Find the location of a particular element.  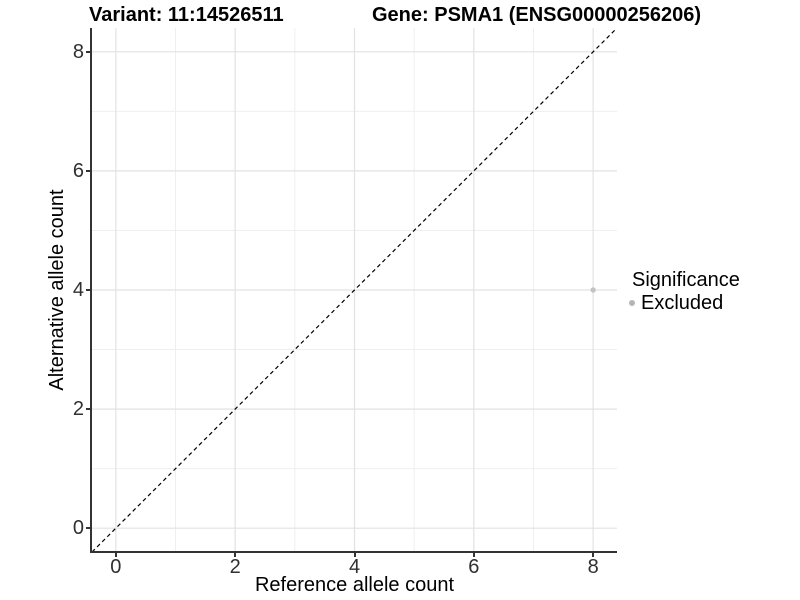

y-axis-line is located at coordinates (91, 290).